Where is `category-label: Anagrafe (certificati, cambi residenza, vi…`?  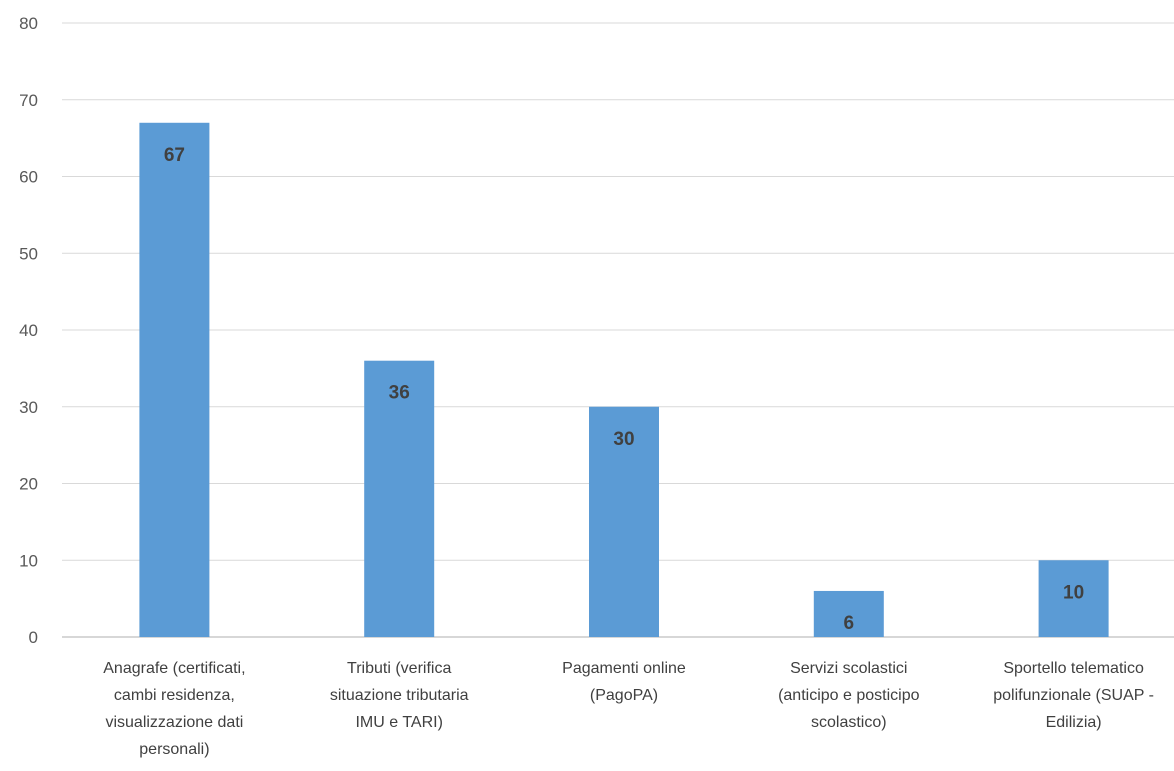 category-label: Anagrafe (certificati, cambi residenza, vi… is located at coordinates (174, 709).